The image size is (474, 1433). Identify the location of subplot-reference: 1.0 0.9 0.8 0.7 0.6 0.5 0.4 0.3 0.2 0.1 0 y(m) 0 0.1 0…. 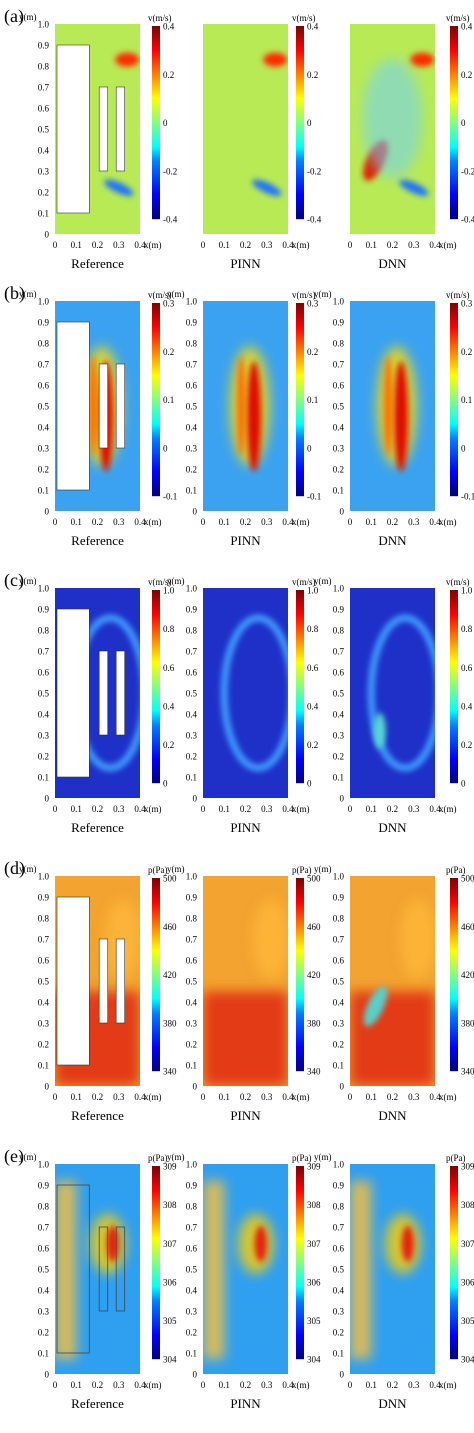
(97, 705).